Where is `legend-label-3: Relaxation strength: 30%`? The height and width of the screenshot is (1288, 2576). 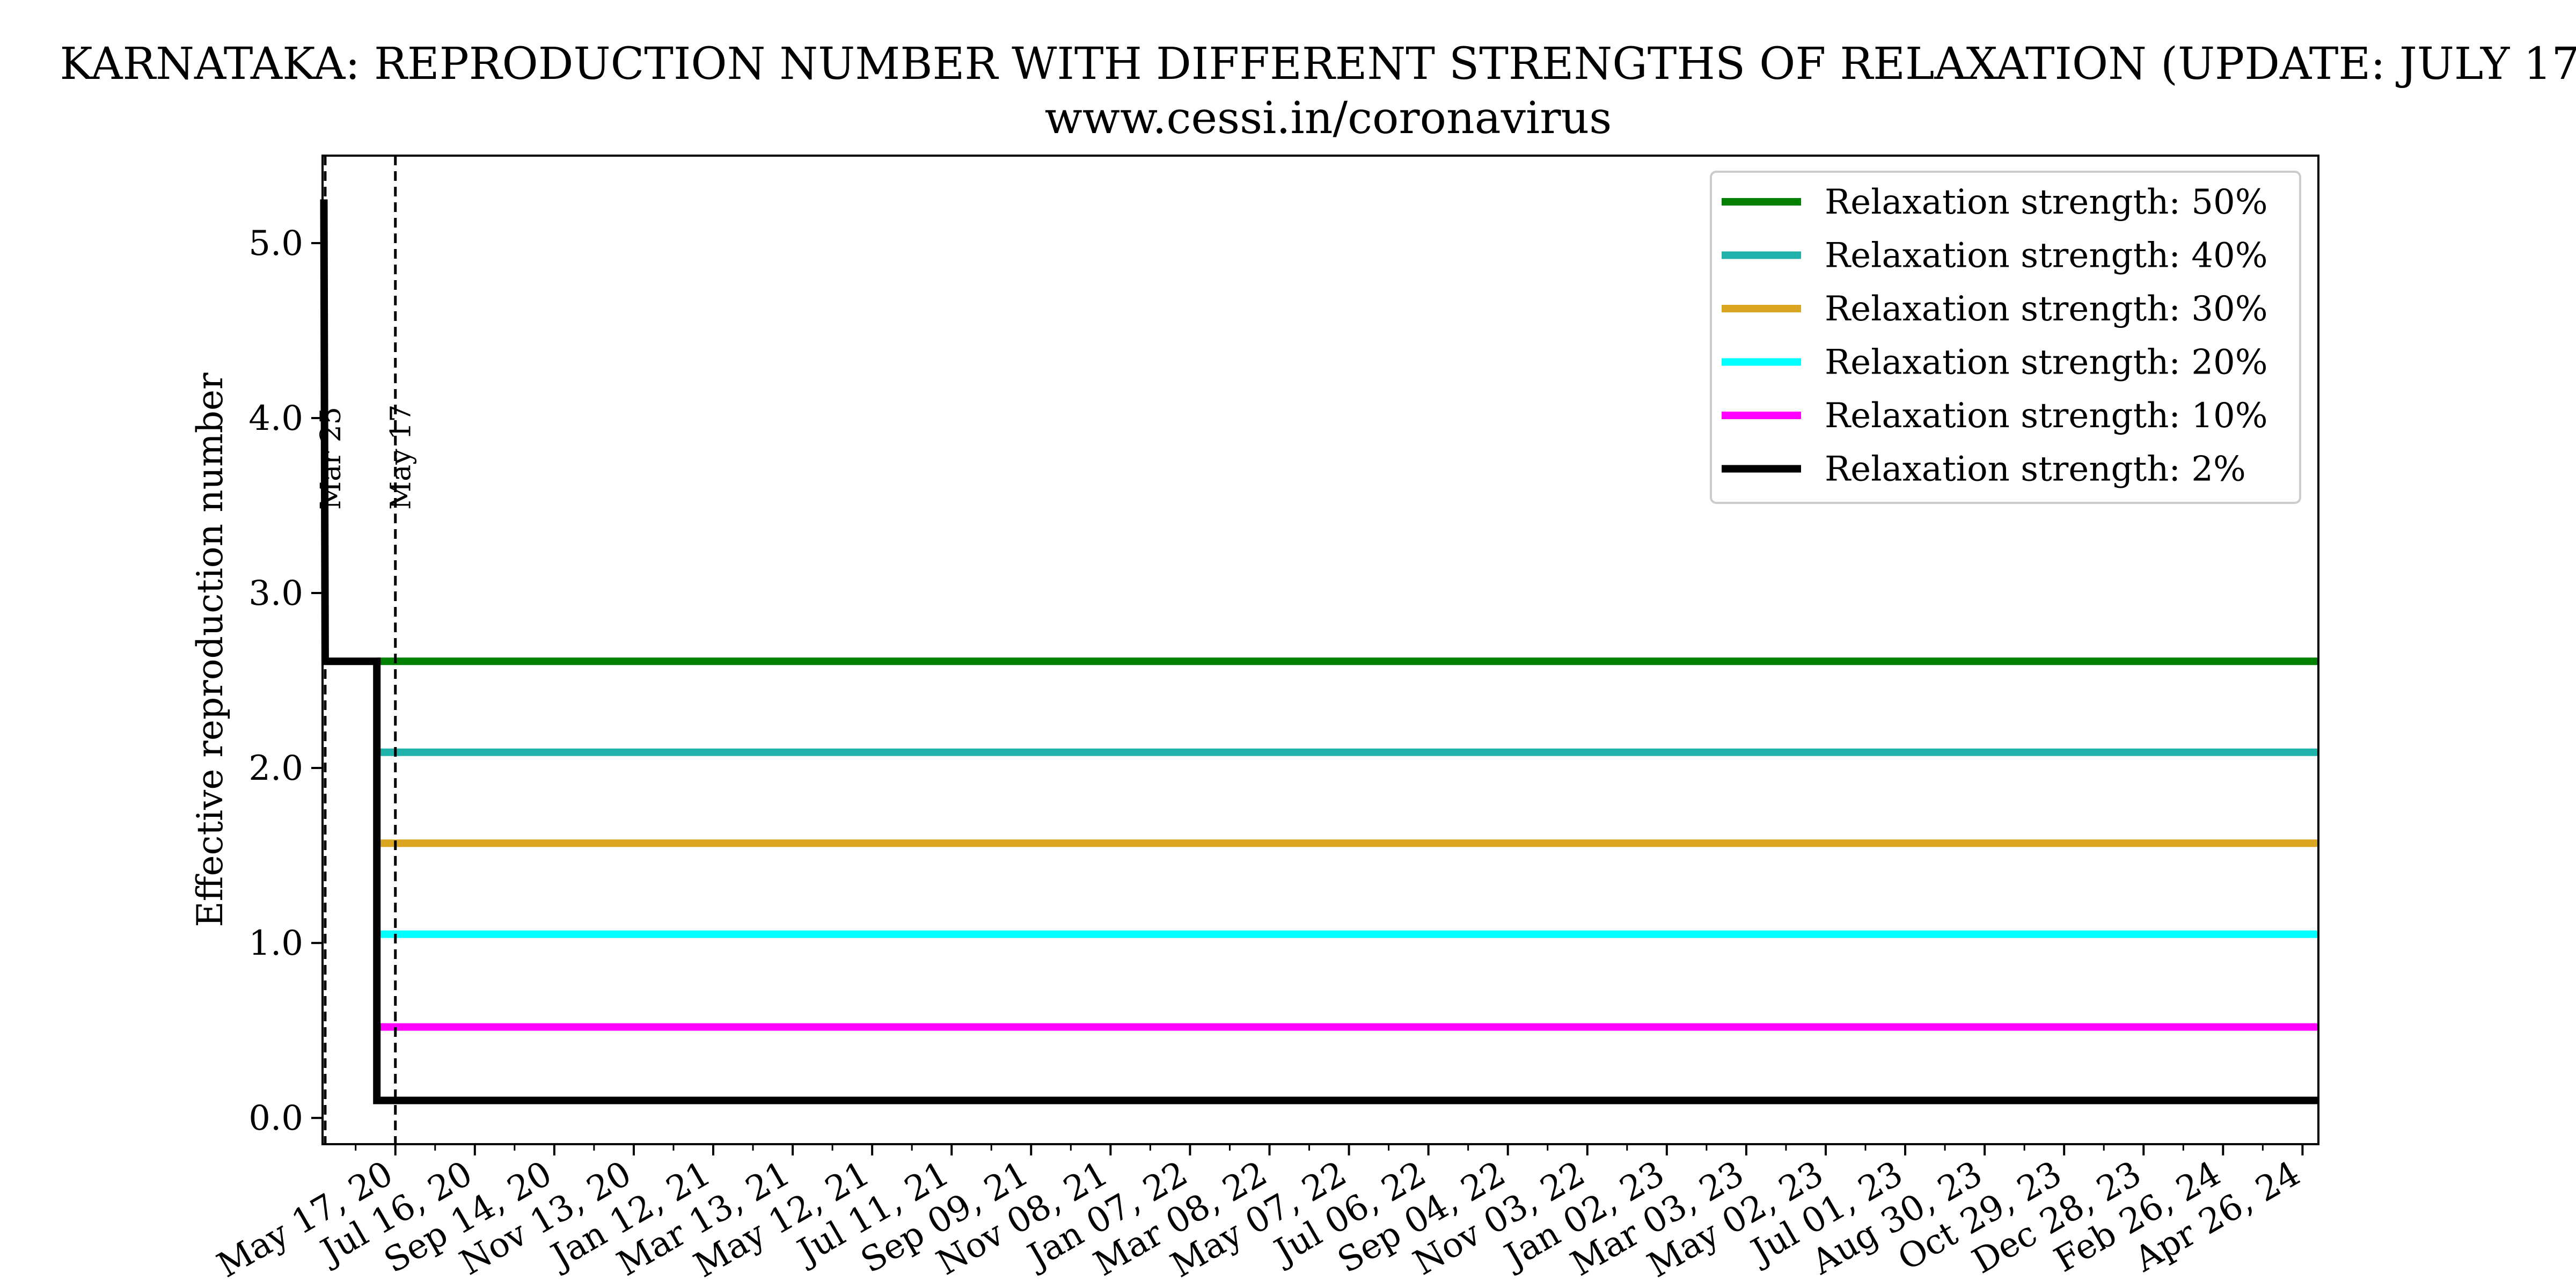
legend-label-3: Relaxation strength: 30% is located at coordinates (2046, 309).